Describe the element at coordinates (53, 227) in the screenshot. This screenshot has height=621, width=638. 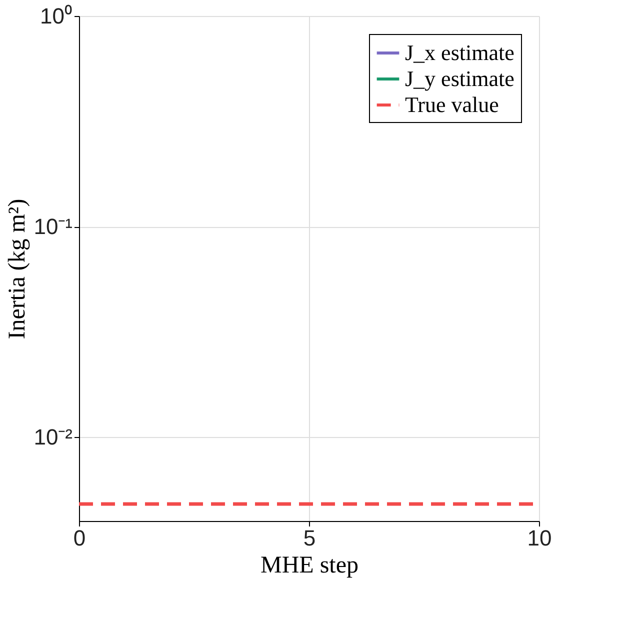
I see `y-tick-label: 10⁻¹` at that location.